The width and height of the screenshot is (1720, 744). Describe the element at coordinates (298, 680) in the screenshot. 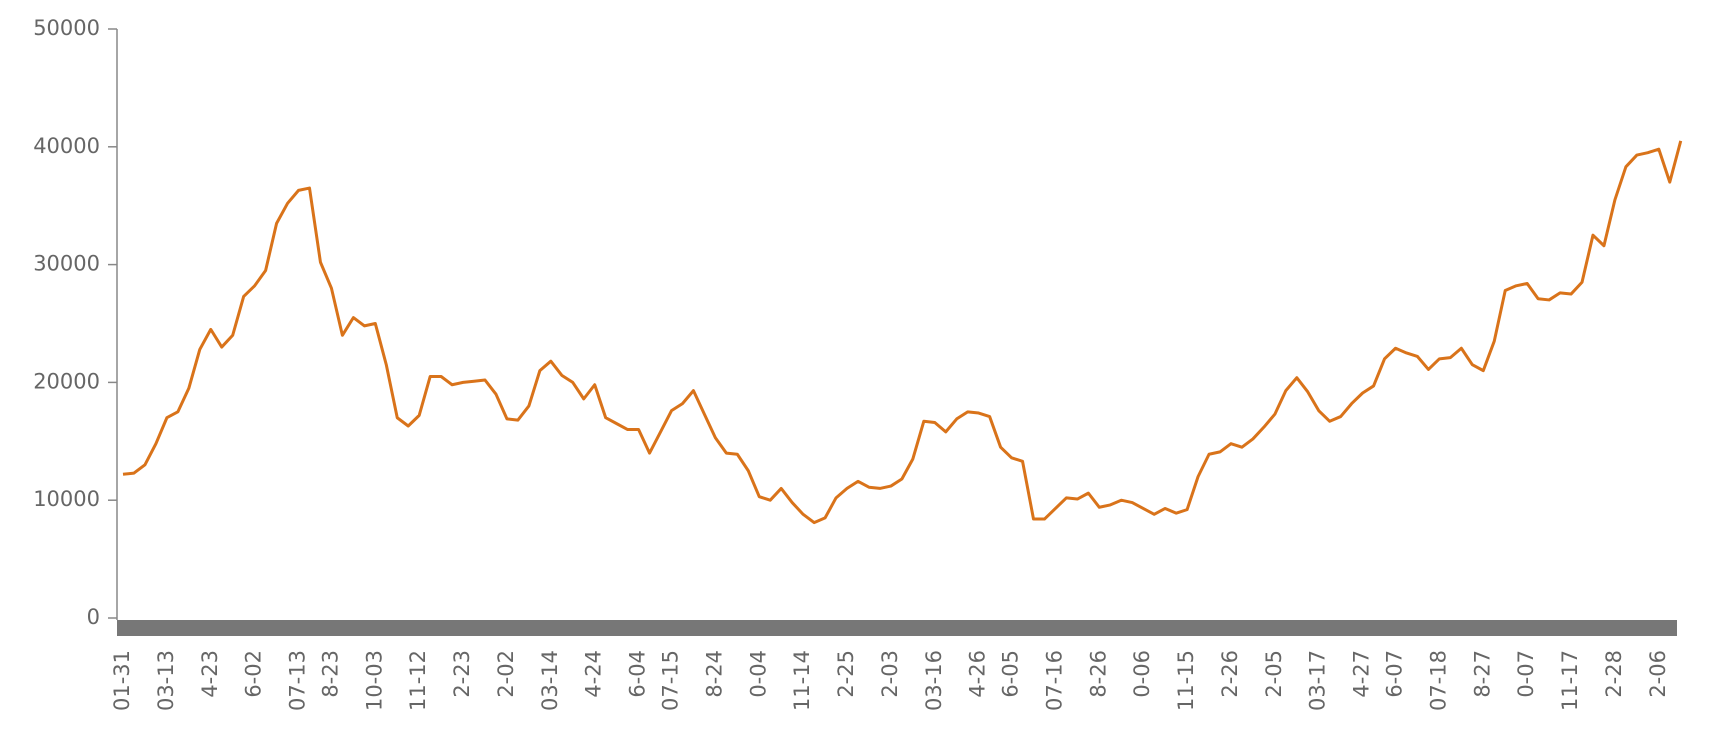

I see `x-tick-label: 07-13` at that location.